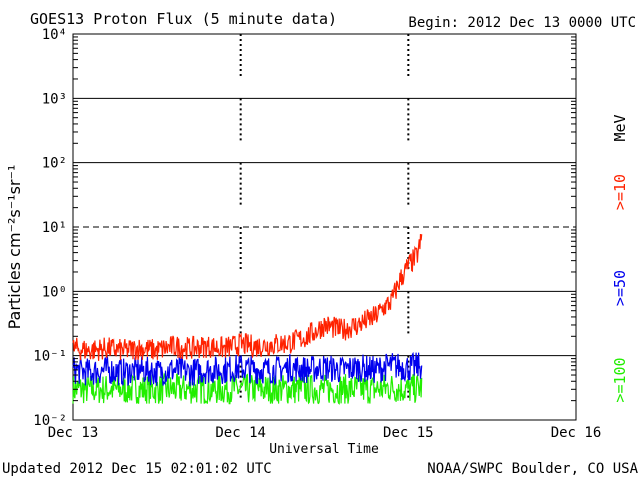 This screenshot has height=480, width=640. What do you see at coordinates (73, 433) in the screenshot?
I see `x-tick-label: Dec 13` at bounding box center [73, 433].